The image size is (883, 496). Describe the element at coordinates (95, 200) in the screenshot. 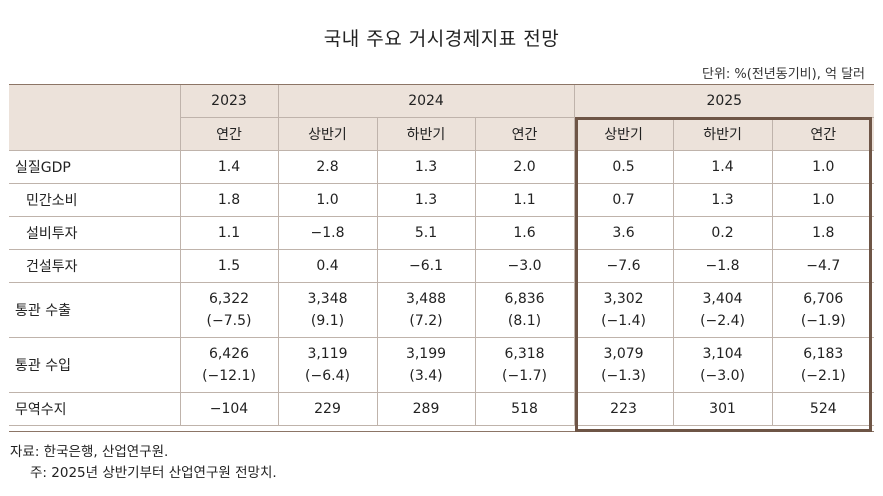

I see `row-label: 민간소비` at that location.